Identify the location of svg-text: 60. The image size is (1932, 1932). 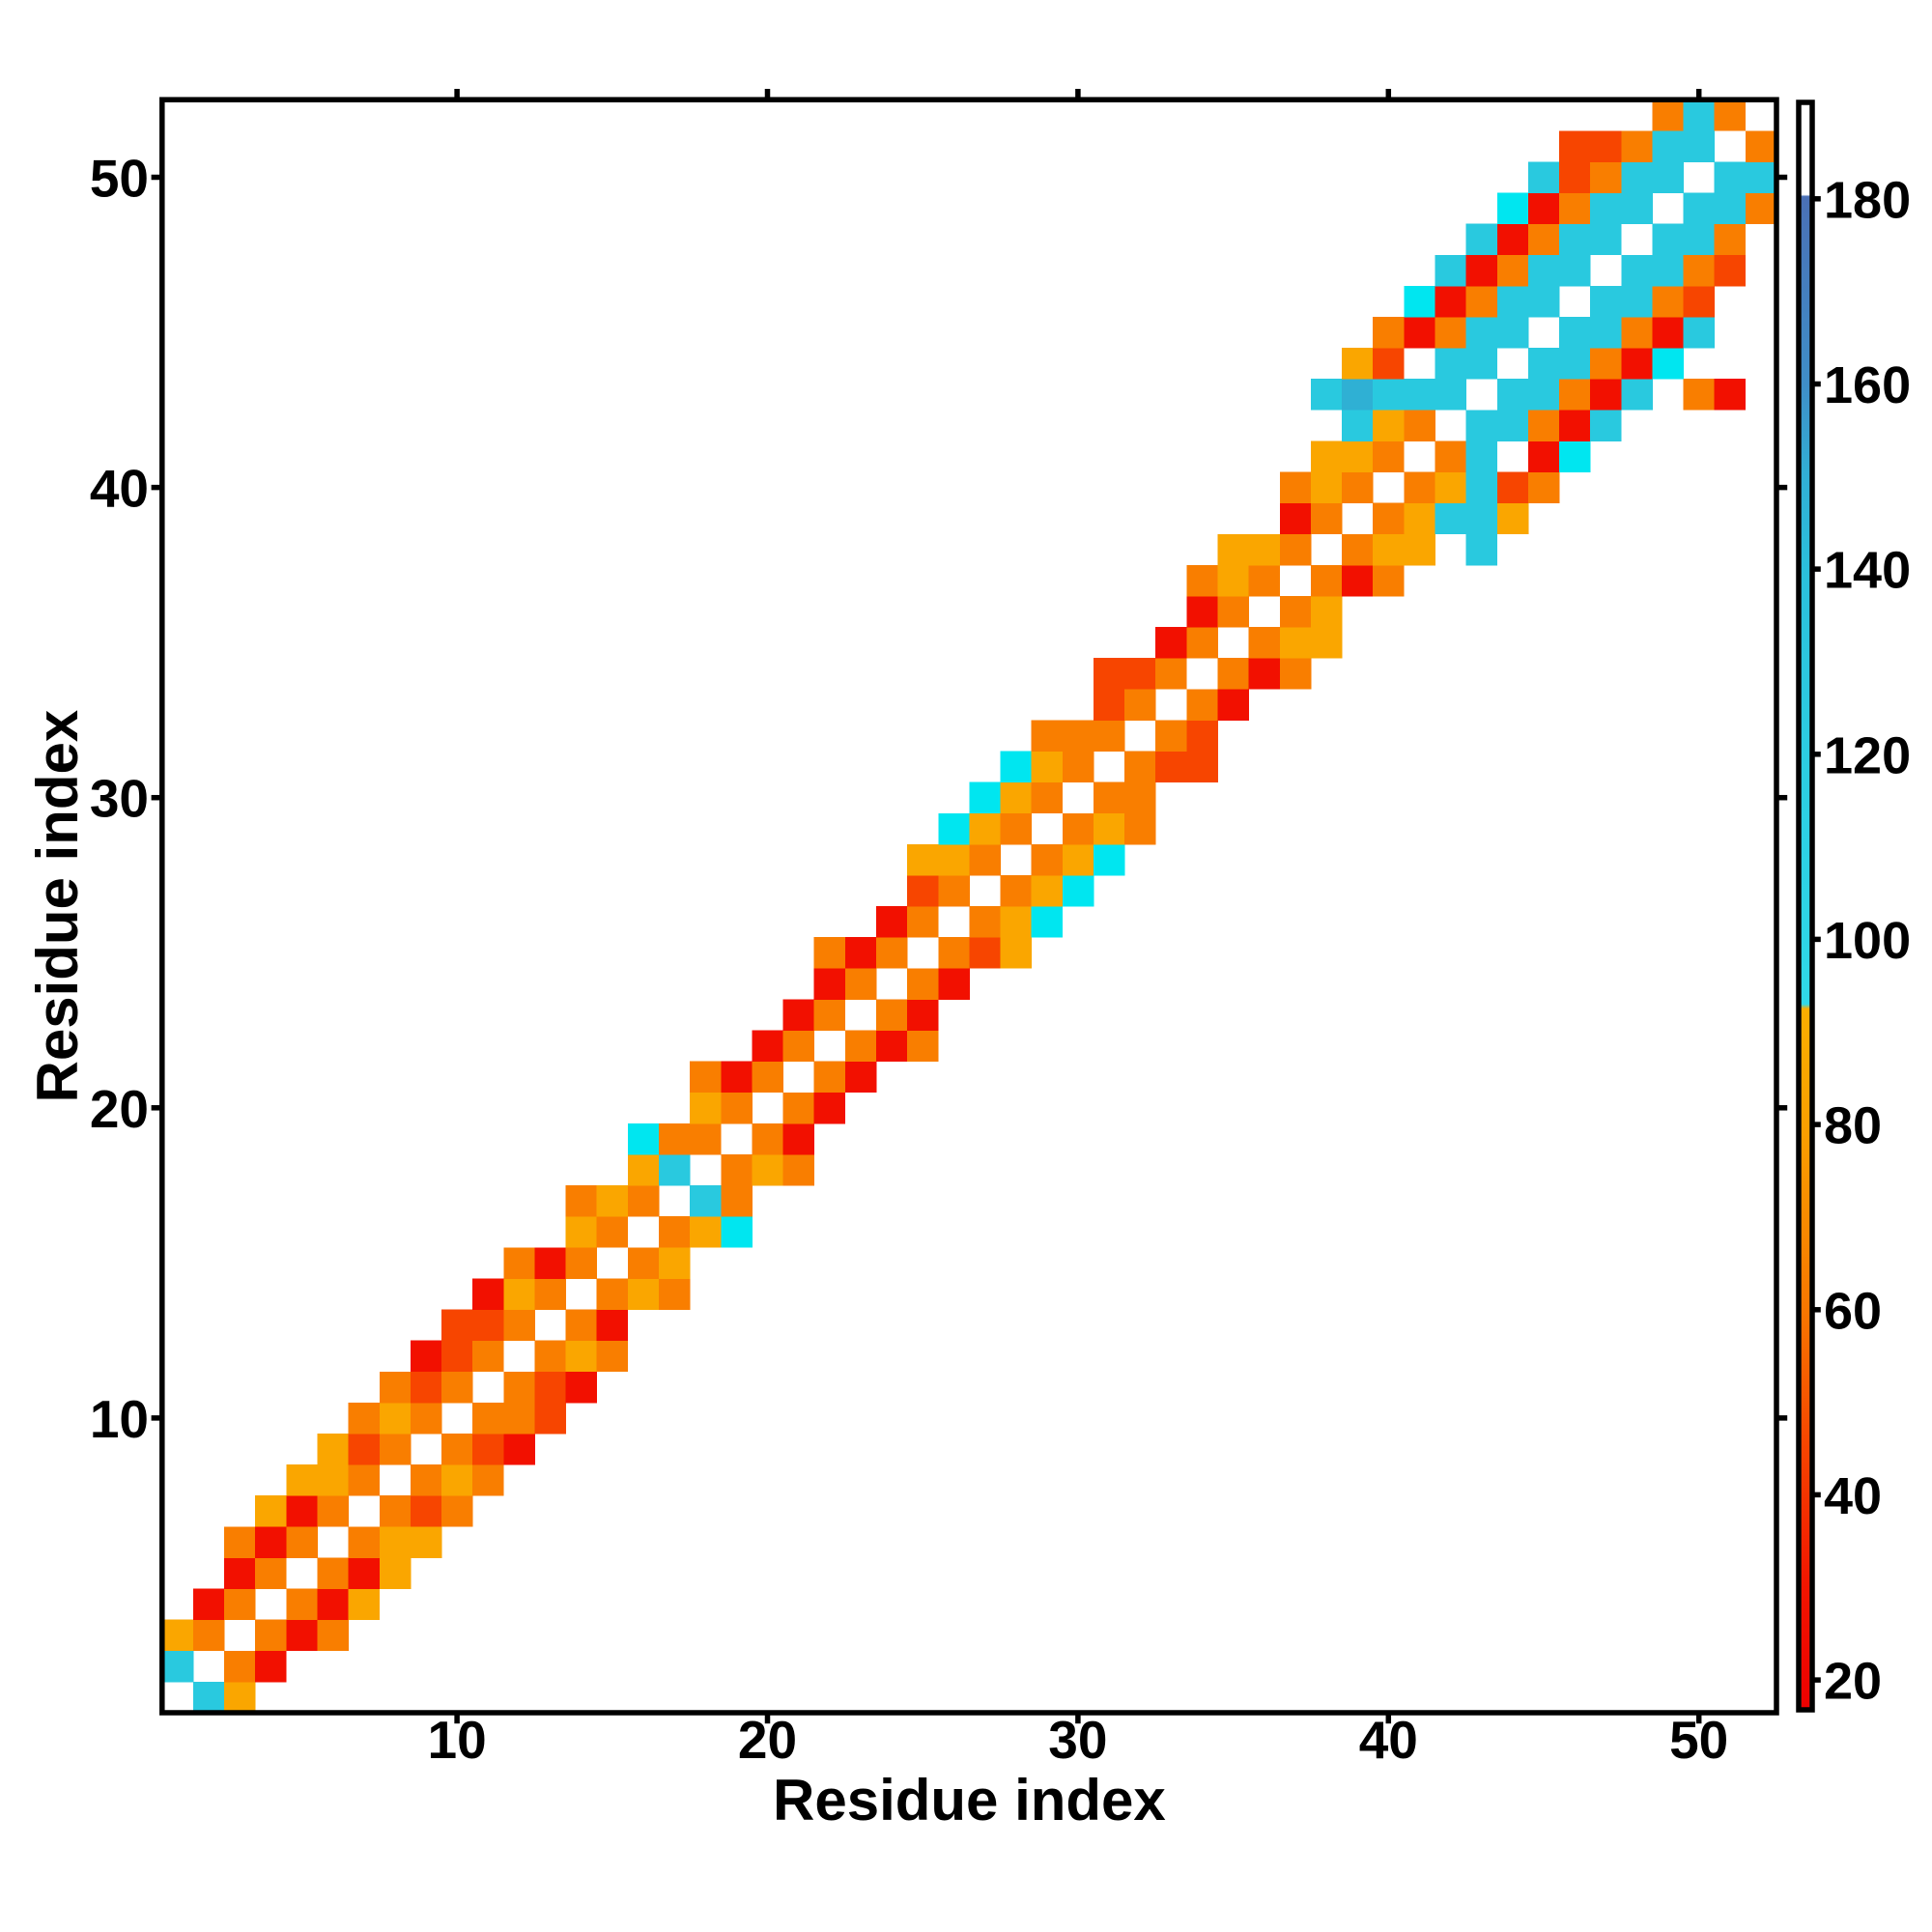
(1853, 1311).